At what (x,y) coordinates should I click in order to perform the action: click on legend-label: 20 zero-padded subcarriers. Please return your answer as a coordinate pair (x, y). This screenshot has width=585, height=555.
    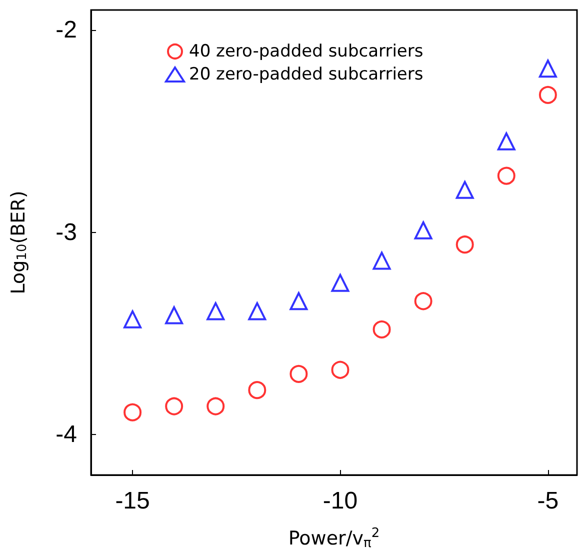
    Looking at the image, I should click on (306, 74).